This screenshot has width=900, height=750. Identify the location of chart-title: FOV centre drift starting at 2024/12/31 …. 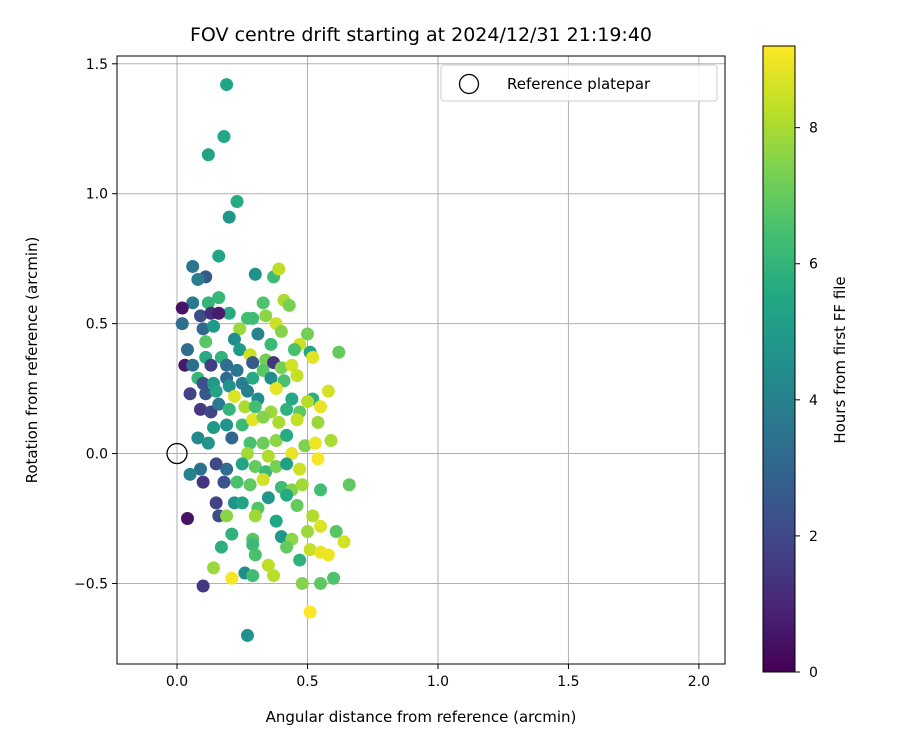
(421, 35).